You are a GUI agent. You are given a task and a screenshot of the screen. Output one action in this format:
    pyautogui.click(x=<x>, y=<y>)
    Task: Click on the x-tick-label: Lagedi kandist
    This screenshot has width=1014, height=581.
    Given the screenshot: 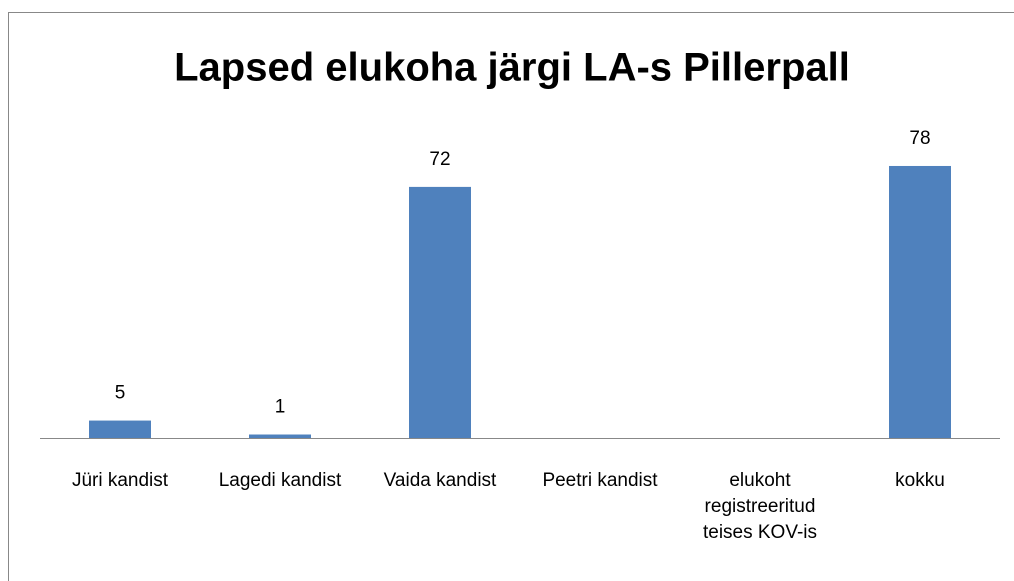 What is the action you would take?
    pyautogui.click(x=280, y=480)
    